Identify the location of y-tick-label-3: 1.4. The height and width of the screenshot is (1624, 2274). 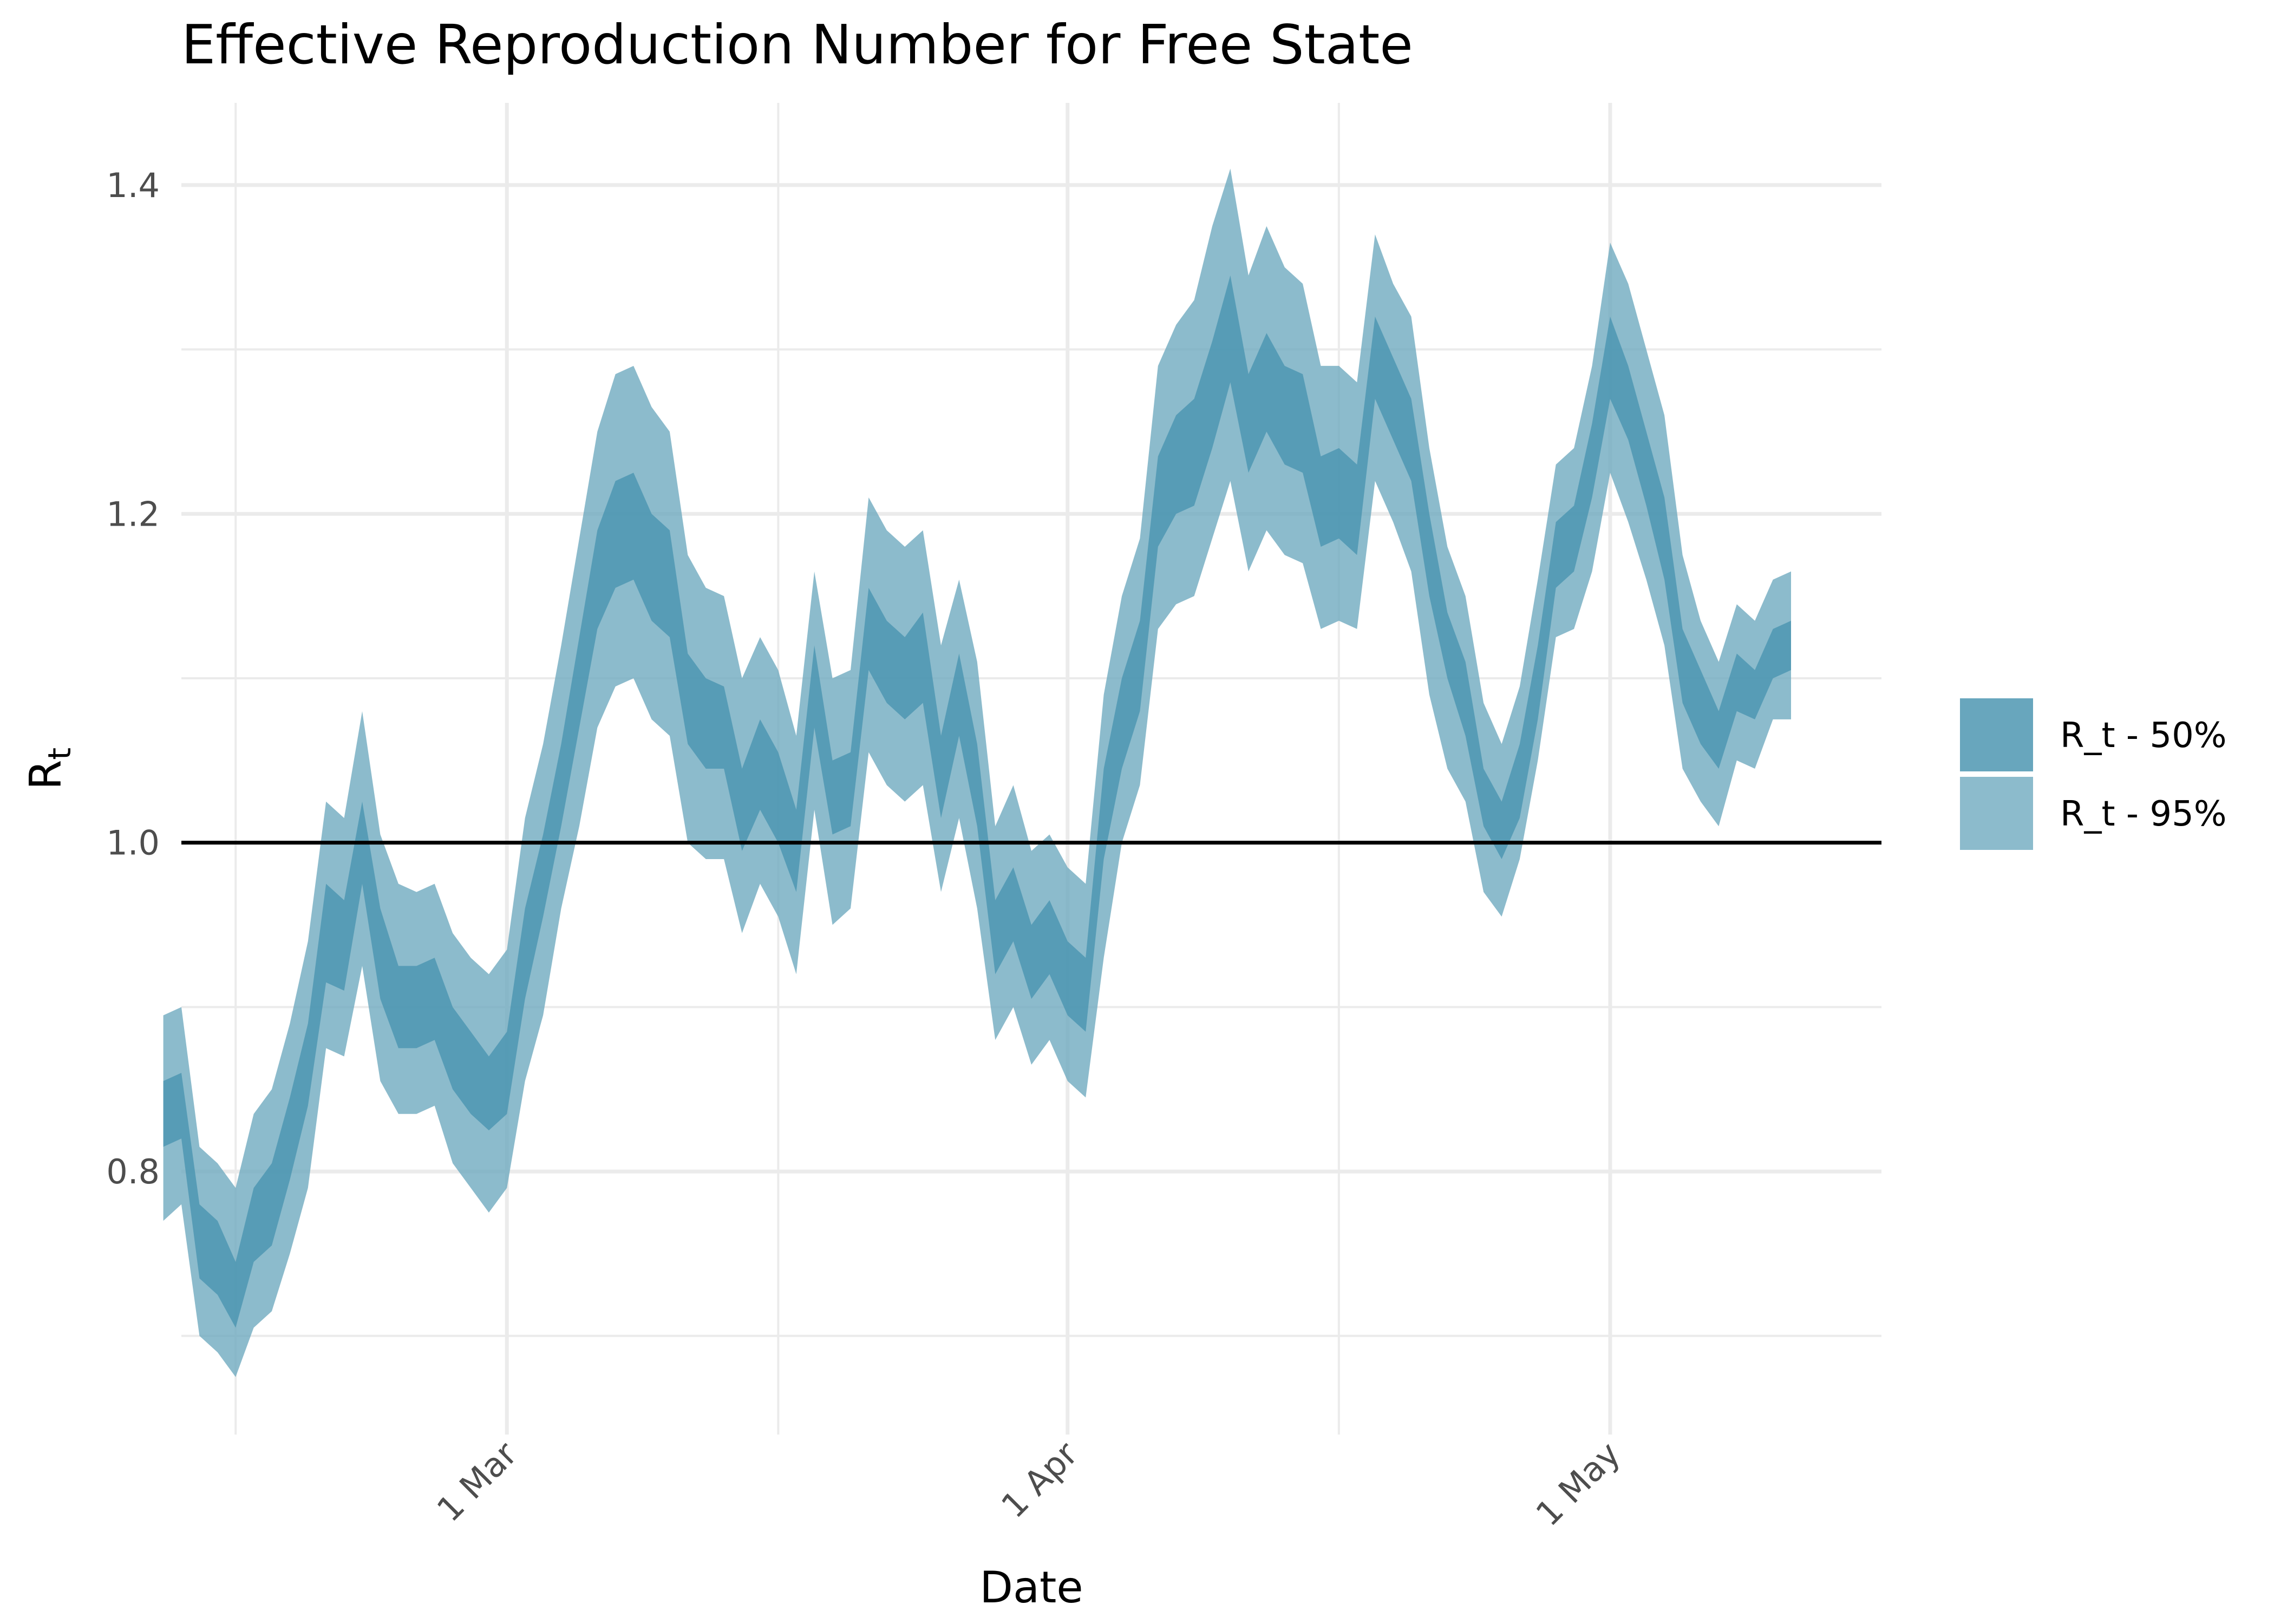
(133, 186).